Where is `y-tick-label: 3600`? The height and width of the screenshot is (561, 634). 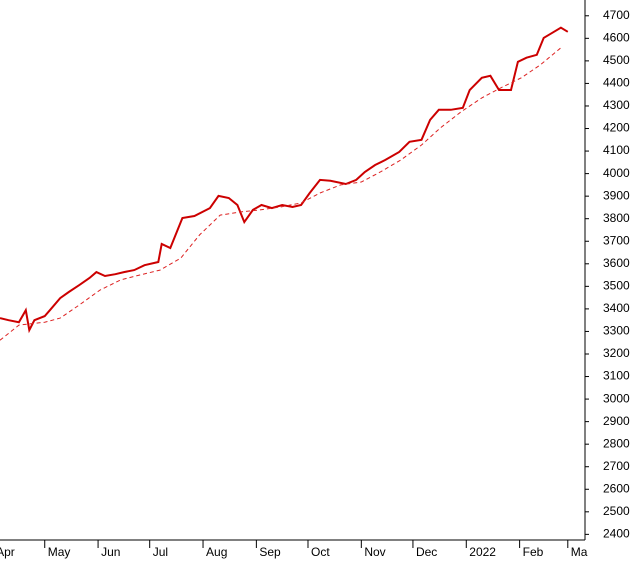 y-tick-label: 3600 is located at coordinates (616, 263).